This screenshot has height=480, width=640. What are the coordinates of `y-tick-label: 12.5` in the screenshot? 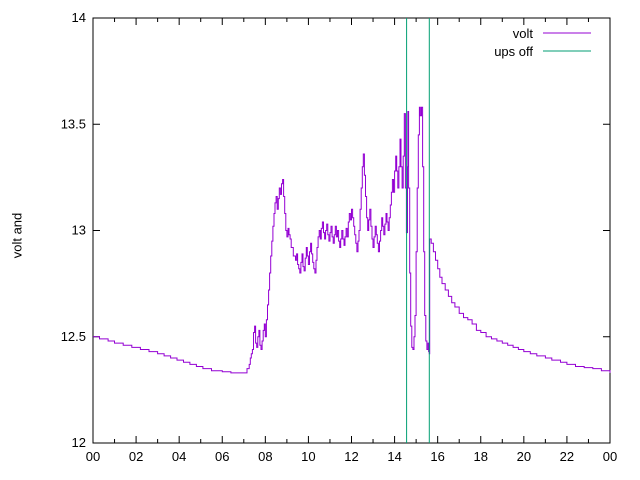 It's located at (73, 336).